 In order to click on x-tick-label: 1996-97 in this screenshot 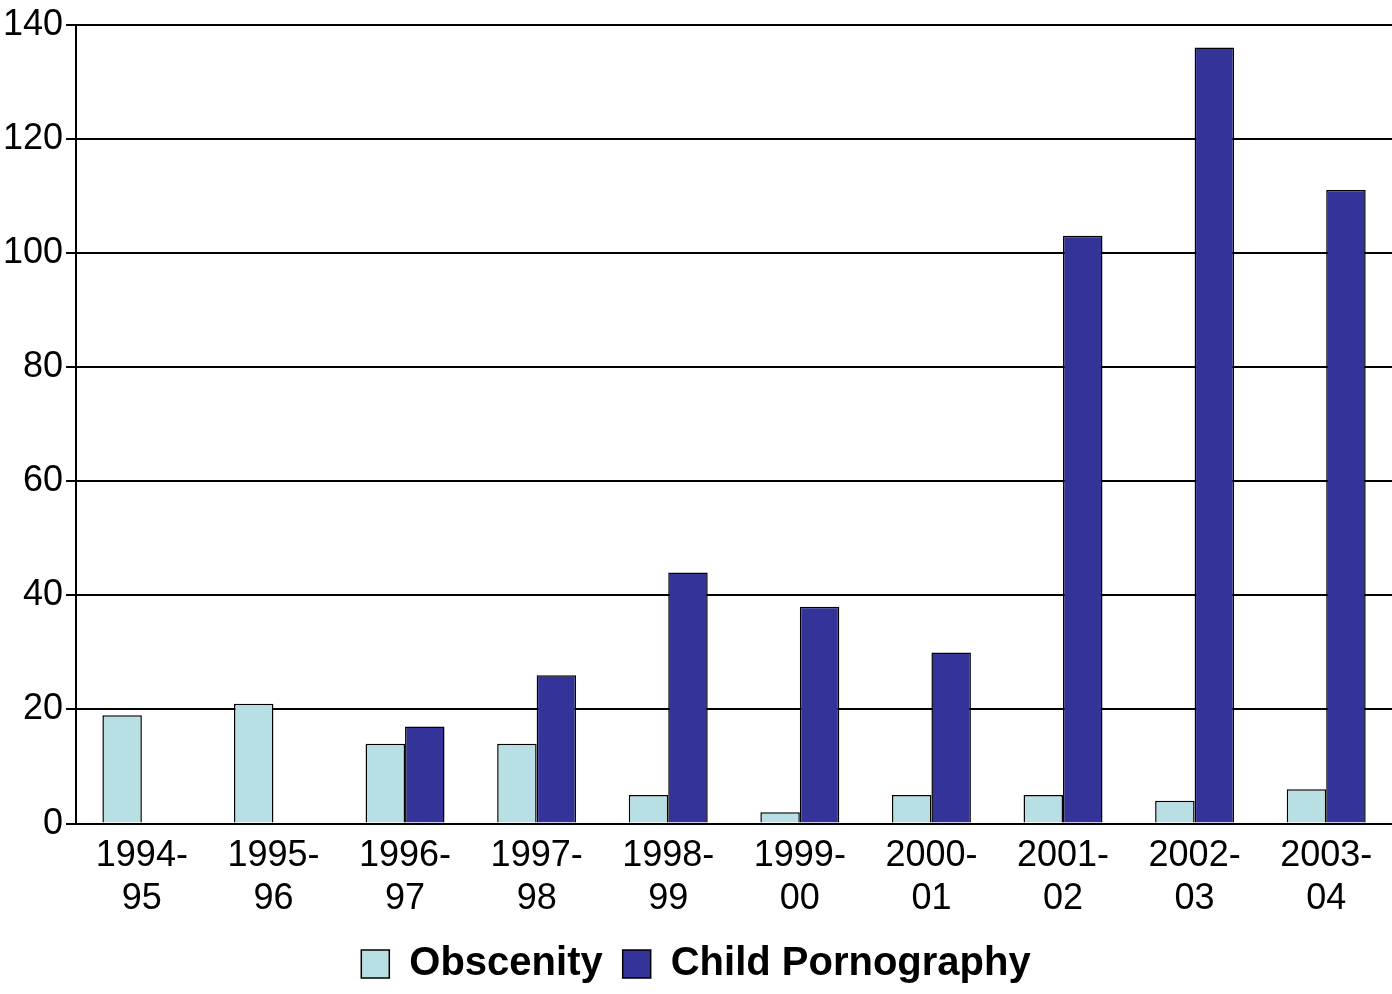, I will do `click(405, 875)`.